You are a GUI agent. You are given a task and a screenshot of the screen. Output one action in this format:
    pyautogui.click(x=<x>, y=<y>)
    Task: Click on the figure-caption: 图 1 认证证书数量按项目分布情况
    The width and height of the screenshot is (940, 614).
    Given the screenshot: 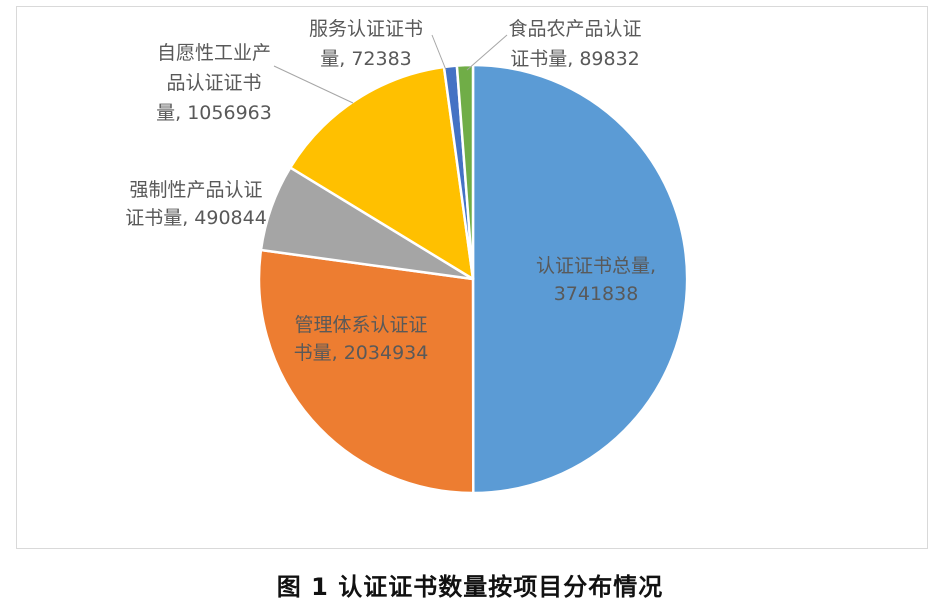 What is the action you would take?
    pyautogui.click(x=470, y=587)
    